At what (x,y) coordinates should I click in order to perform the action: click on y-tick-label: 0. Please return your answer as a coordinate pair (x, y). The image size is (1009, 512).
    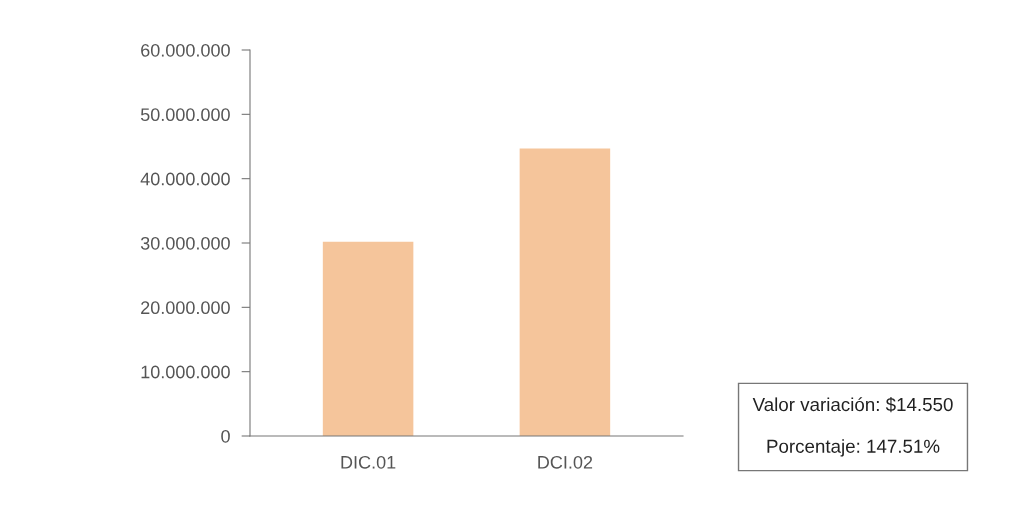
    Looking at the image, I should click on (225, 436).